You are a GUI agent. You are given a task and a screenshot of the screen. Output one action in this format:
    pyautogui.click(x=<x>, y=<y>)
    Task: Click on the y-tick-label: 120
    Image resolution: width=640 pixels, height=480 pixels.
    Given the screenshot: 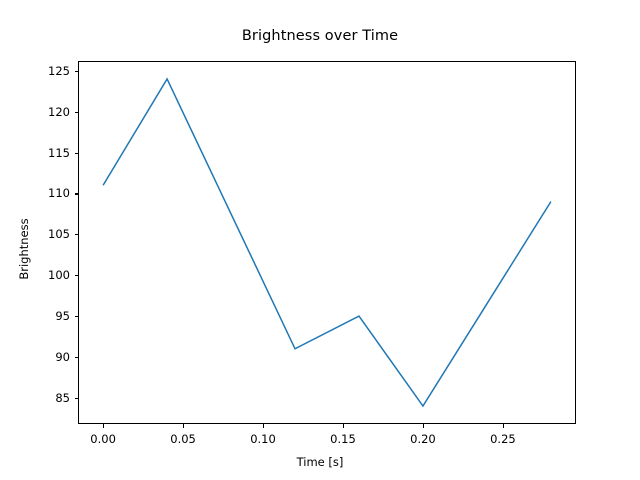 What is the action you would take?
    pyautogui.click(x=59, y=111)
    